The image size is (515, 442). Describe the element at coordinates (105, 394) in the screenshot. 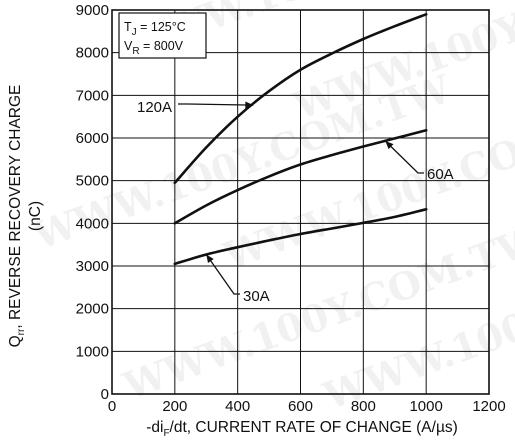

I see `y-tick-0: 0` at that location.